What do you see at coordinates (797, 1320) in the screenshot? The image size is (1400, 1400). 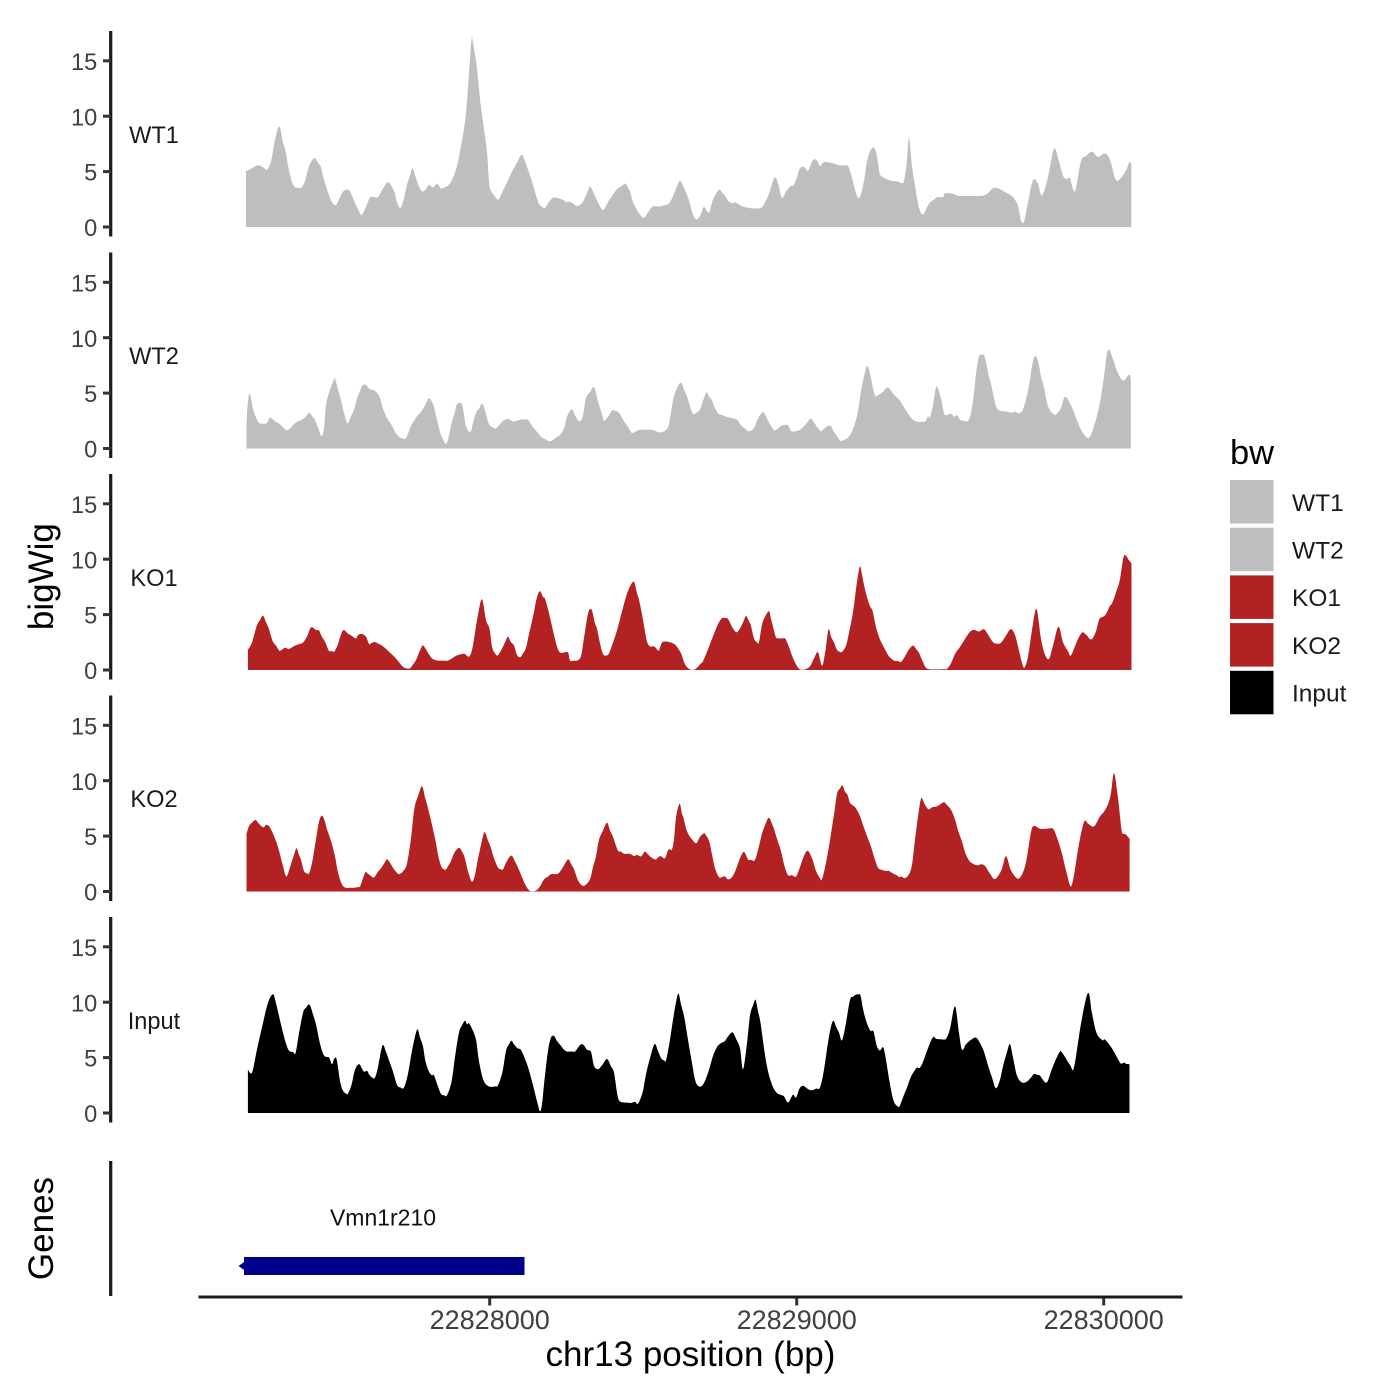 I see `svg-text: 22829000` at bounding box center [797, 1320].